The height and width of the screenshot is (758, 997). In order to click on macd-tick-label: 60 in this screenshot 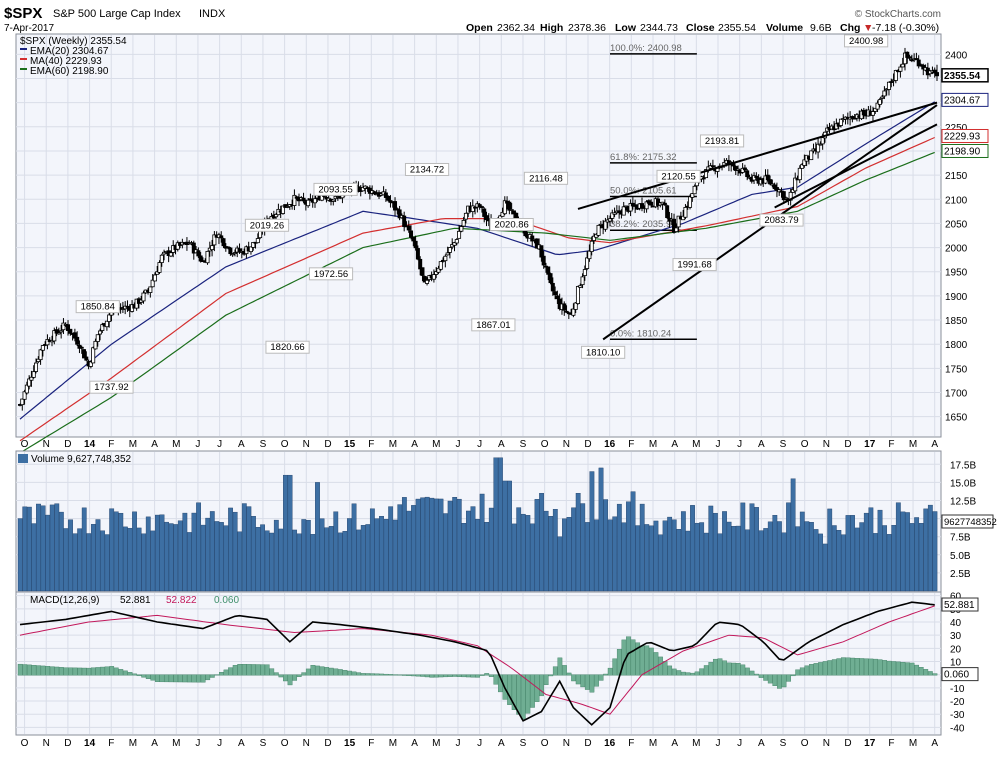, I will do `click(956, 597)`.